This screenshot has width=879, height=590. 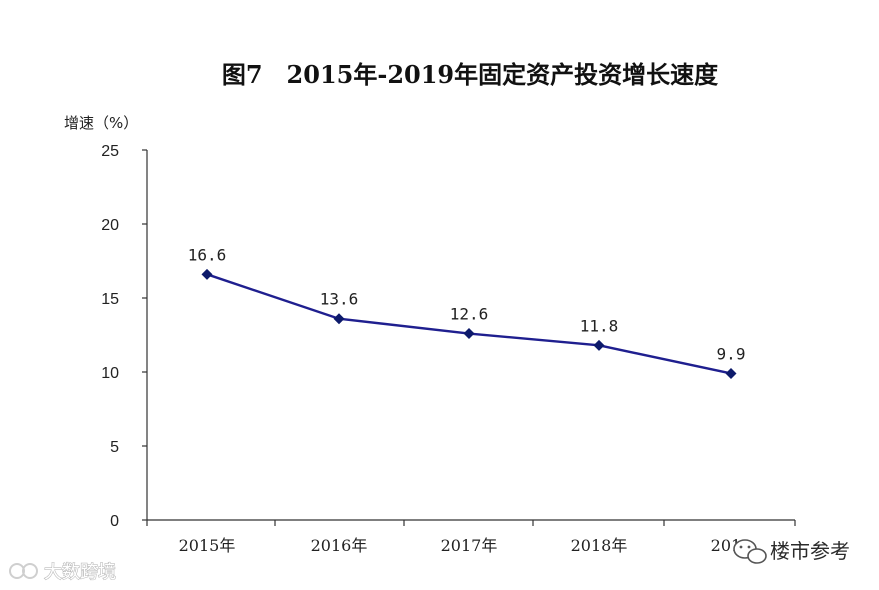 I want to click on y-axis-label: 增速（%）, so click(x=101, y=123).